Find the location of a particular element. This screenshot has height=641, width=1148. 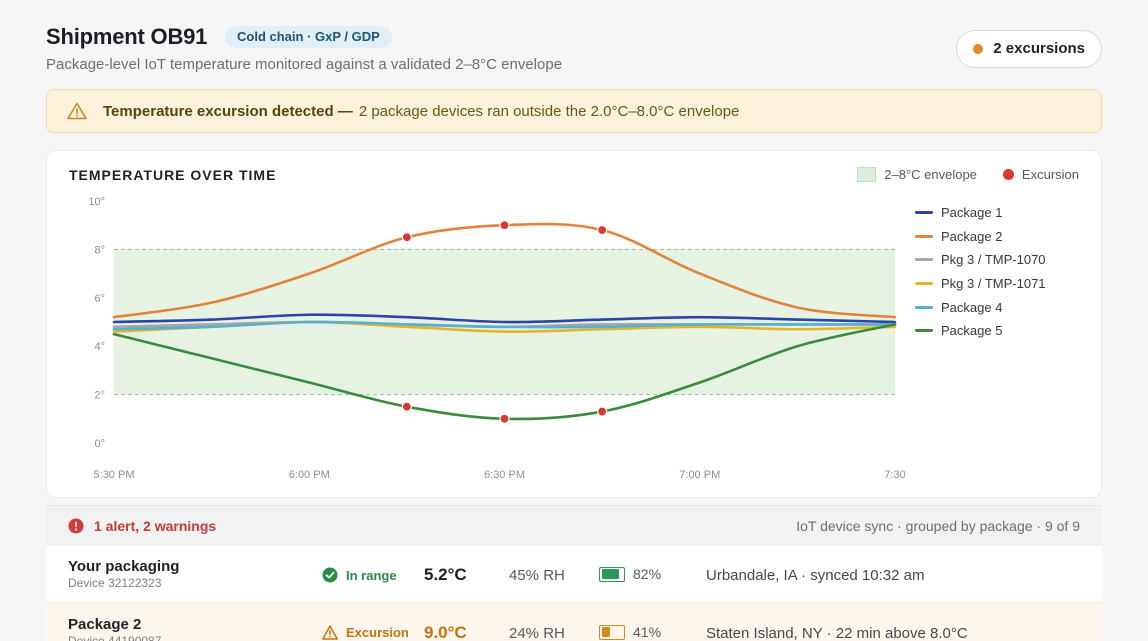

location-status: Staten Island, NY · 22 min above 8.0°C is located at coordinates (837, 633).